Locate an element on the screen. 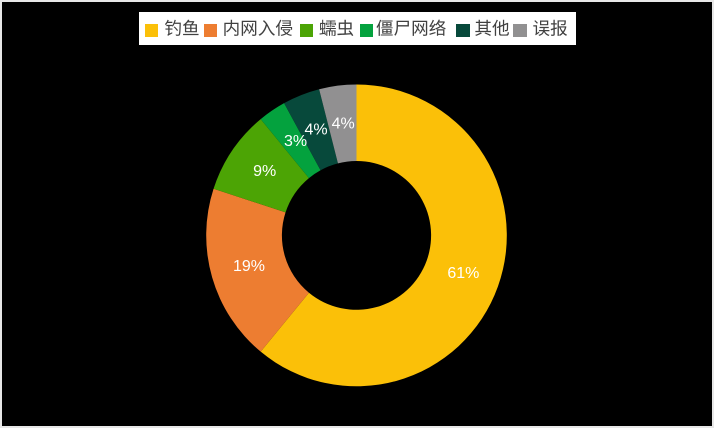 The image size is (714, 428). svg-text: 19% is located at coordinates (249, 266).